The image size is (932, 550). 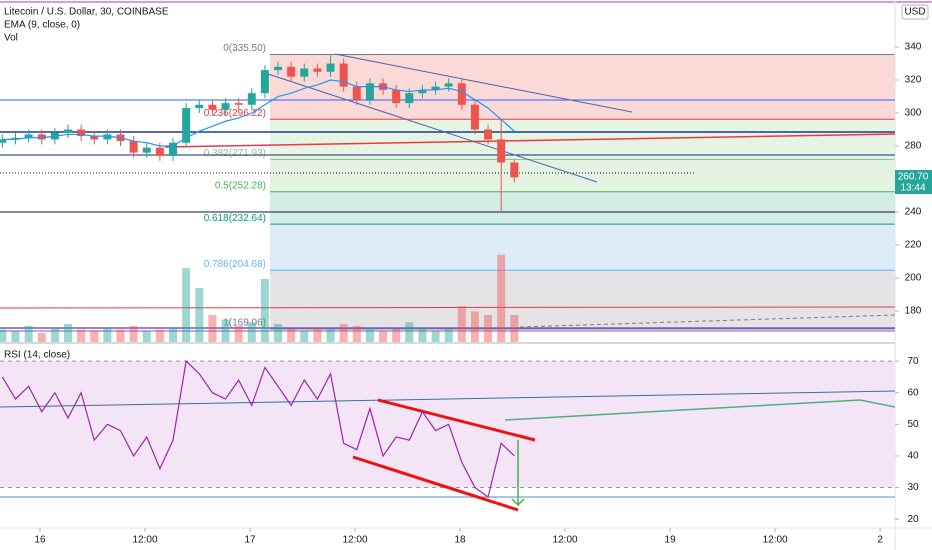 I want to click on fib-label: 0.382(271.93), so click(x=235, y=153).